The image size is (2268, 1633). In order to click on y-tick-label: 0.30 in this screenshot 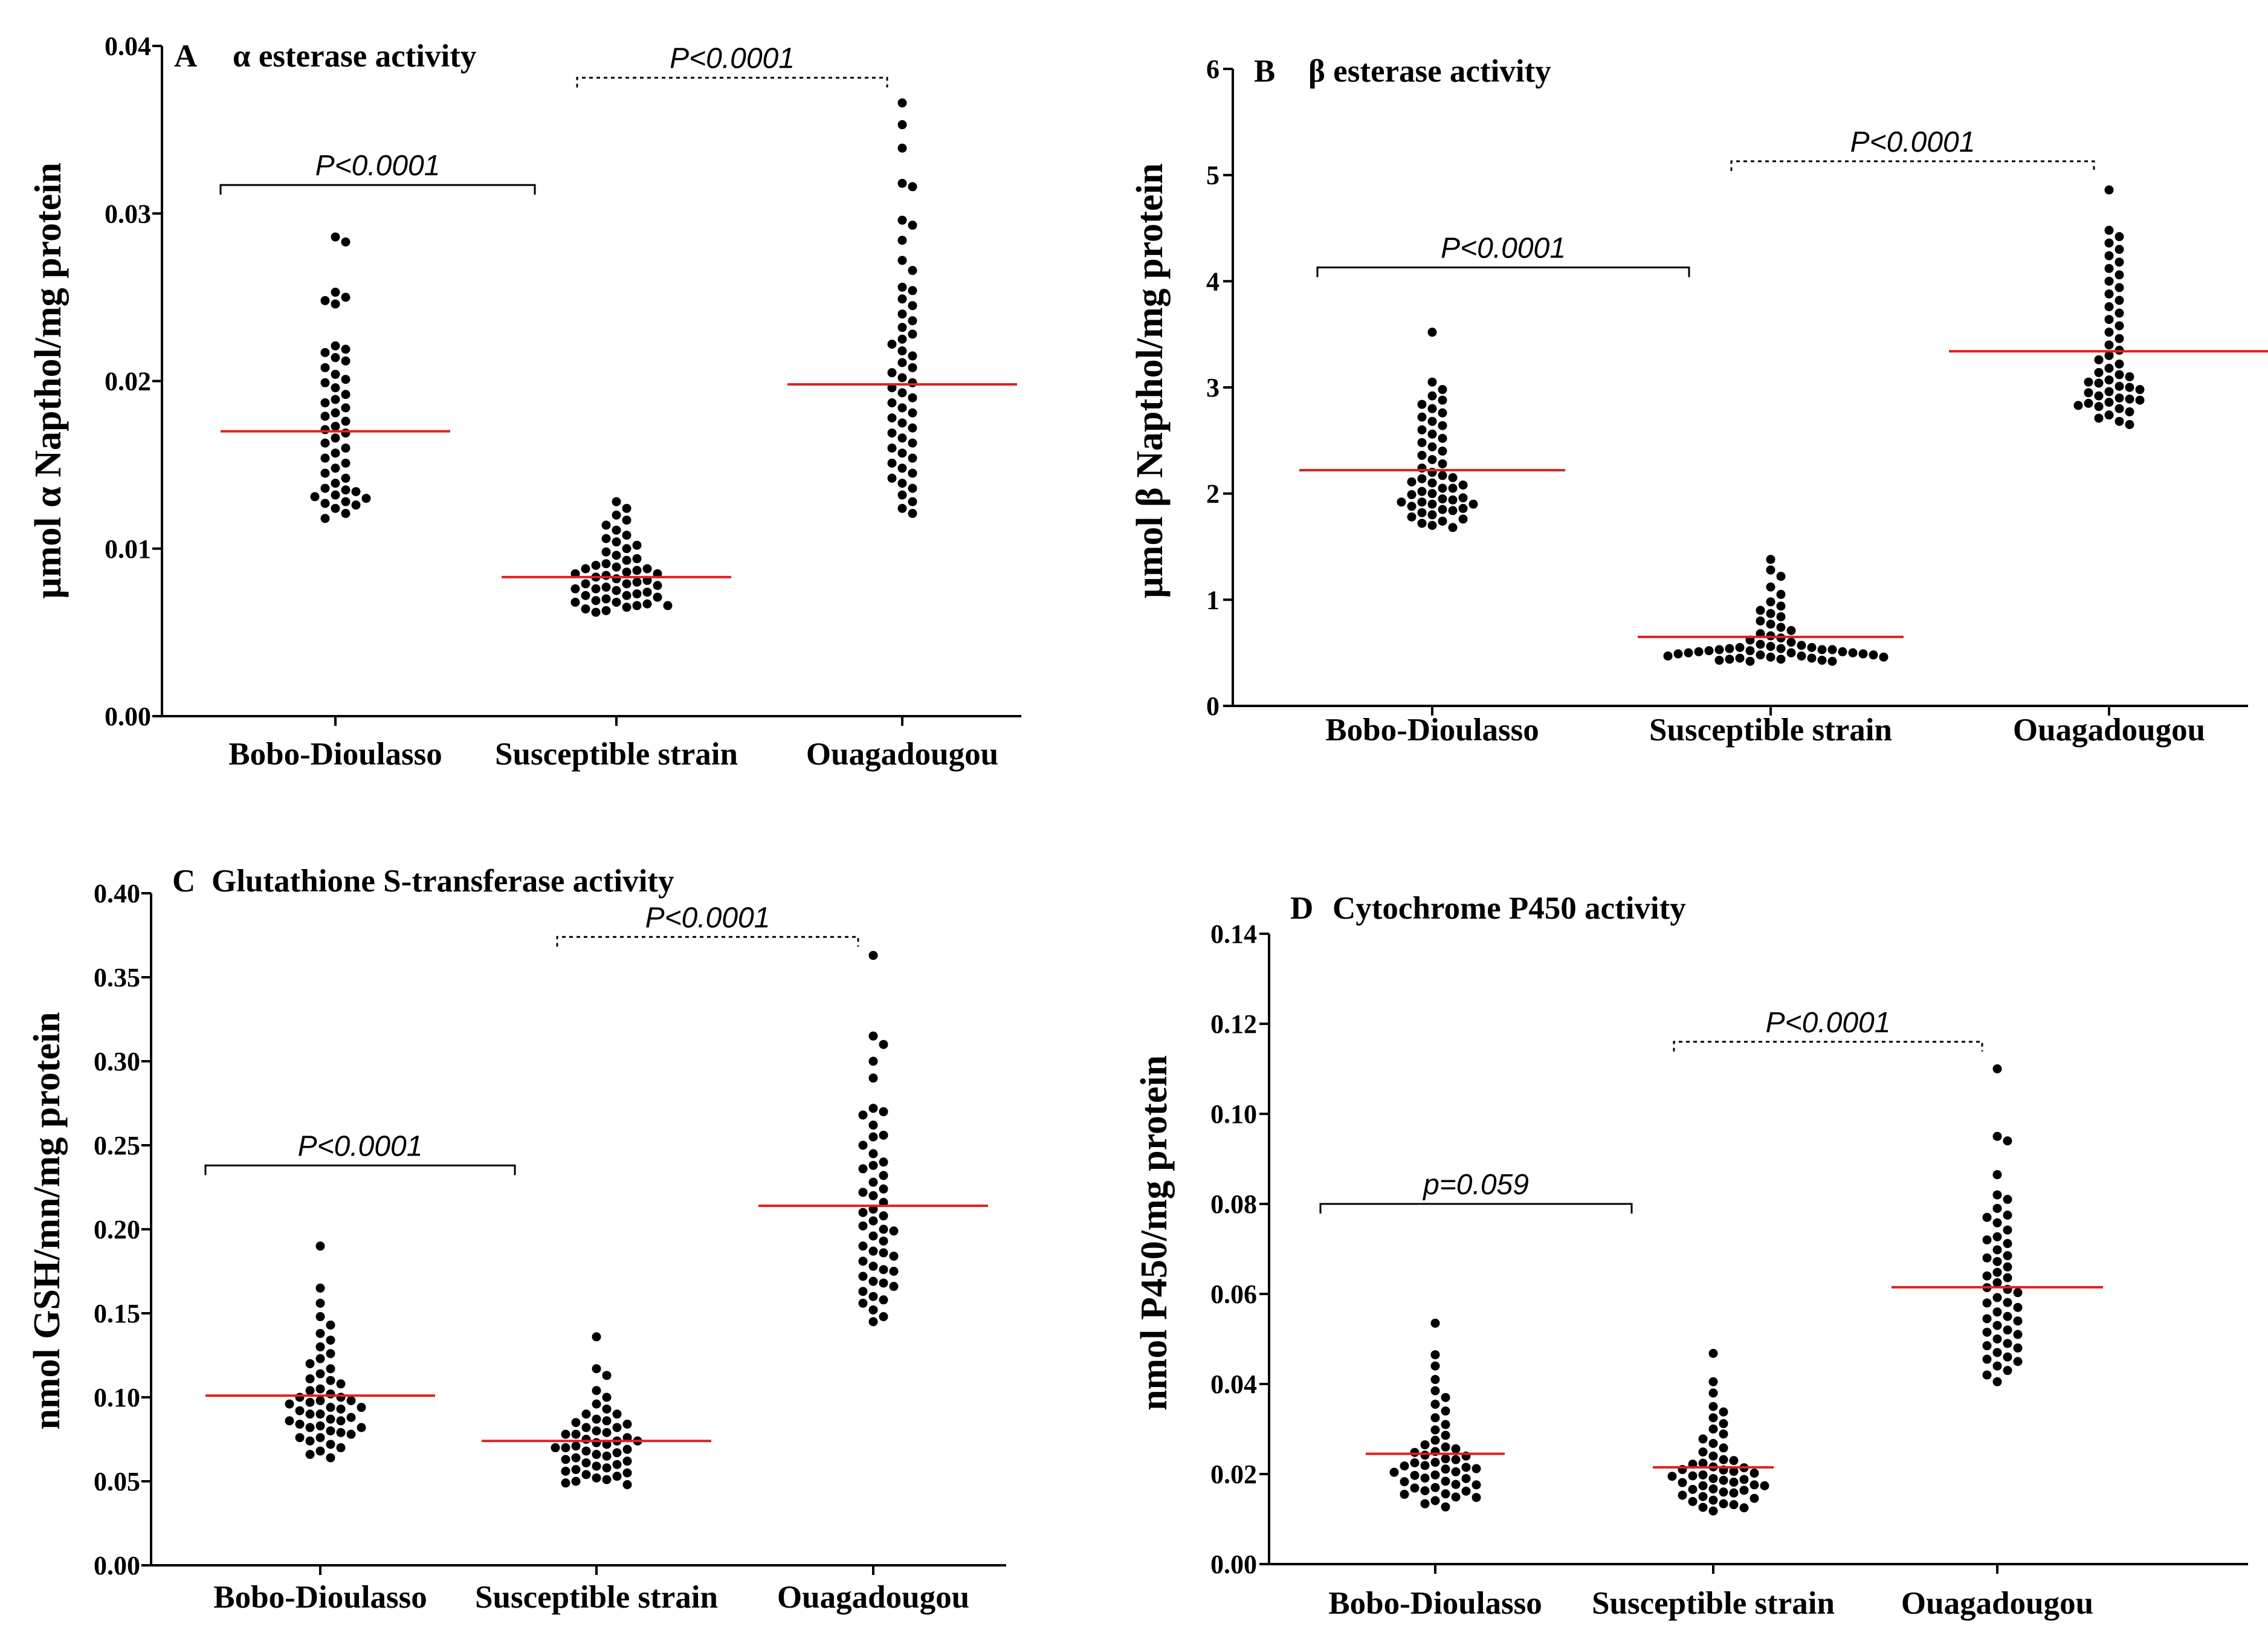, I will do `click(117, 1061)`.